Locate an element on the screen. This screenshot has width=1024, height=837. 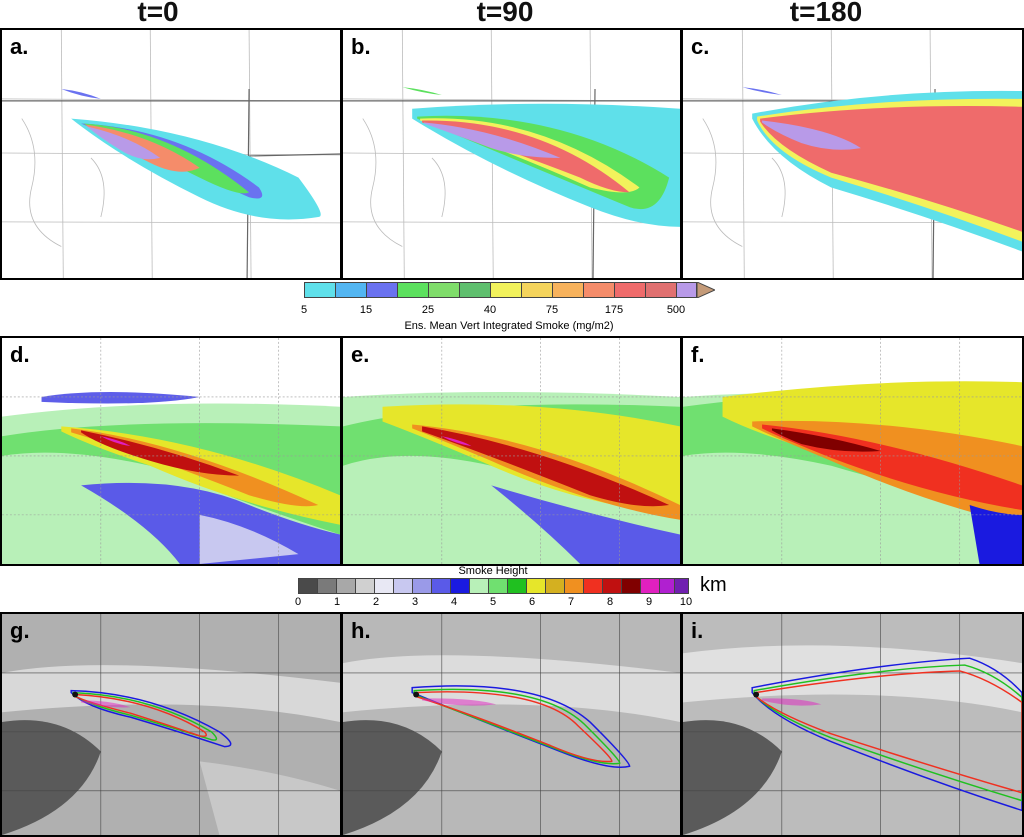
panel-i: i. is located at coordinates (852, 724).